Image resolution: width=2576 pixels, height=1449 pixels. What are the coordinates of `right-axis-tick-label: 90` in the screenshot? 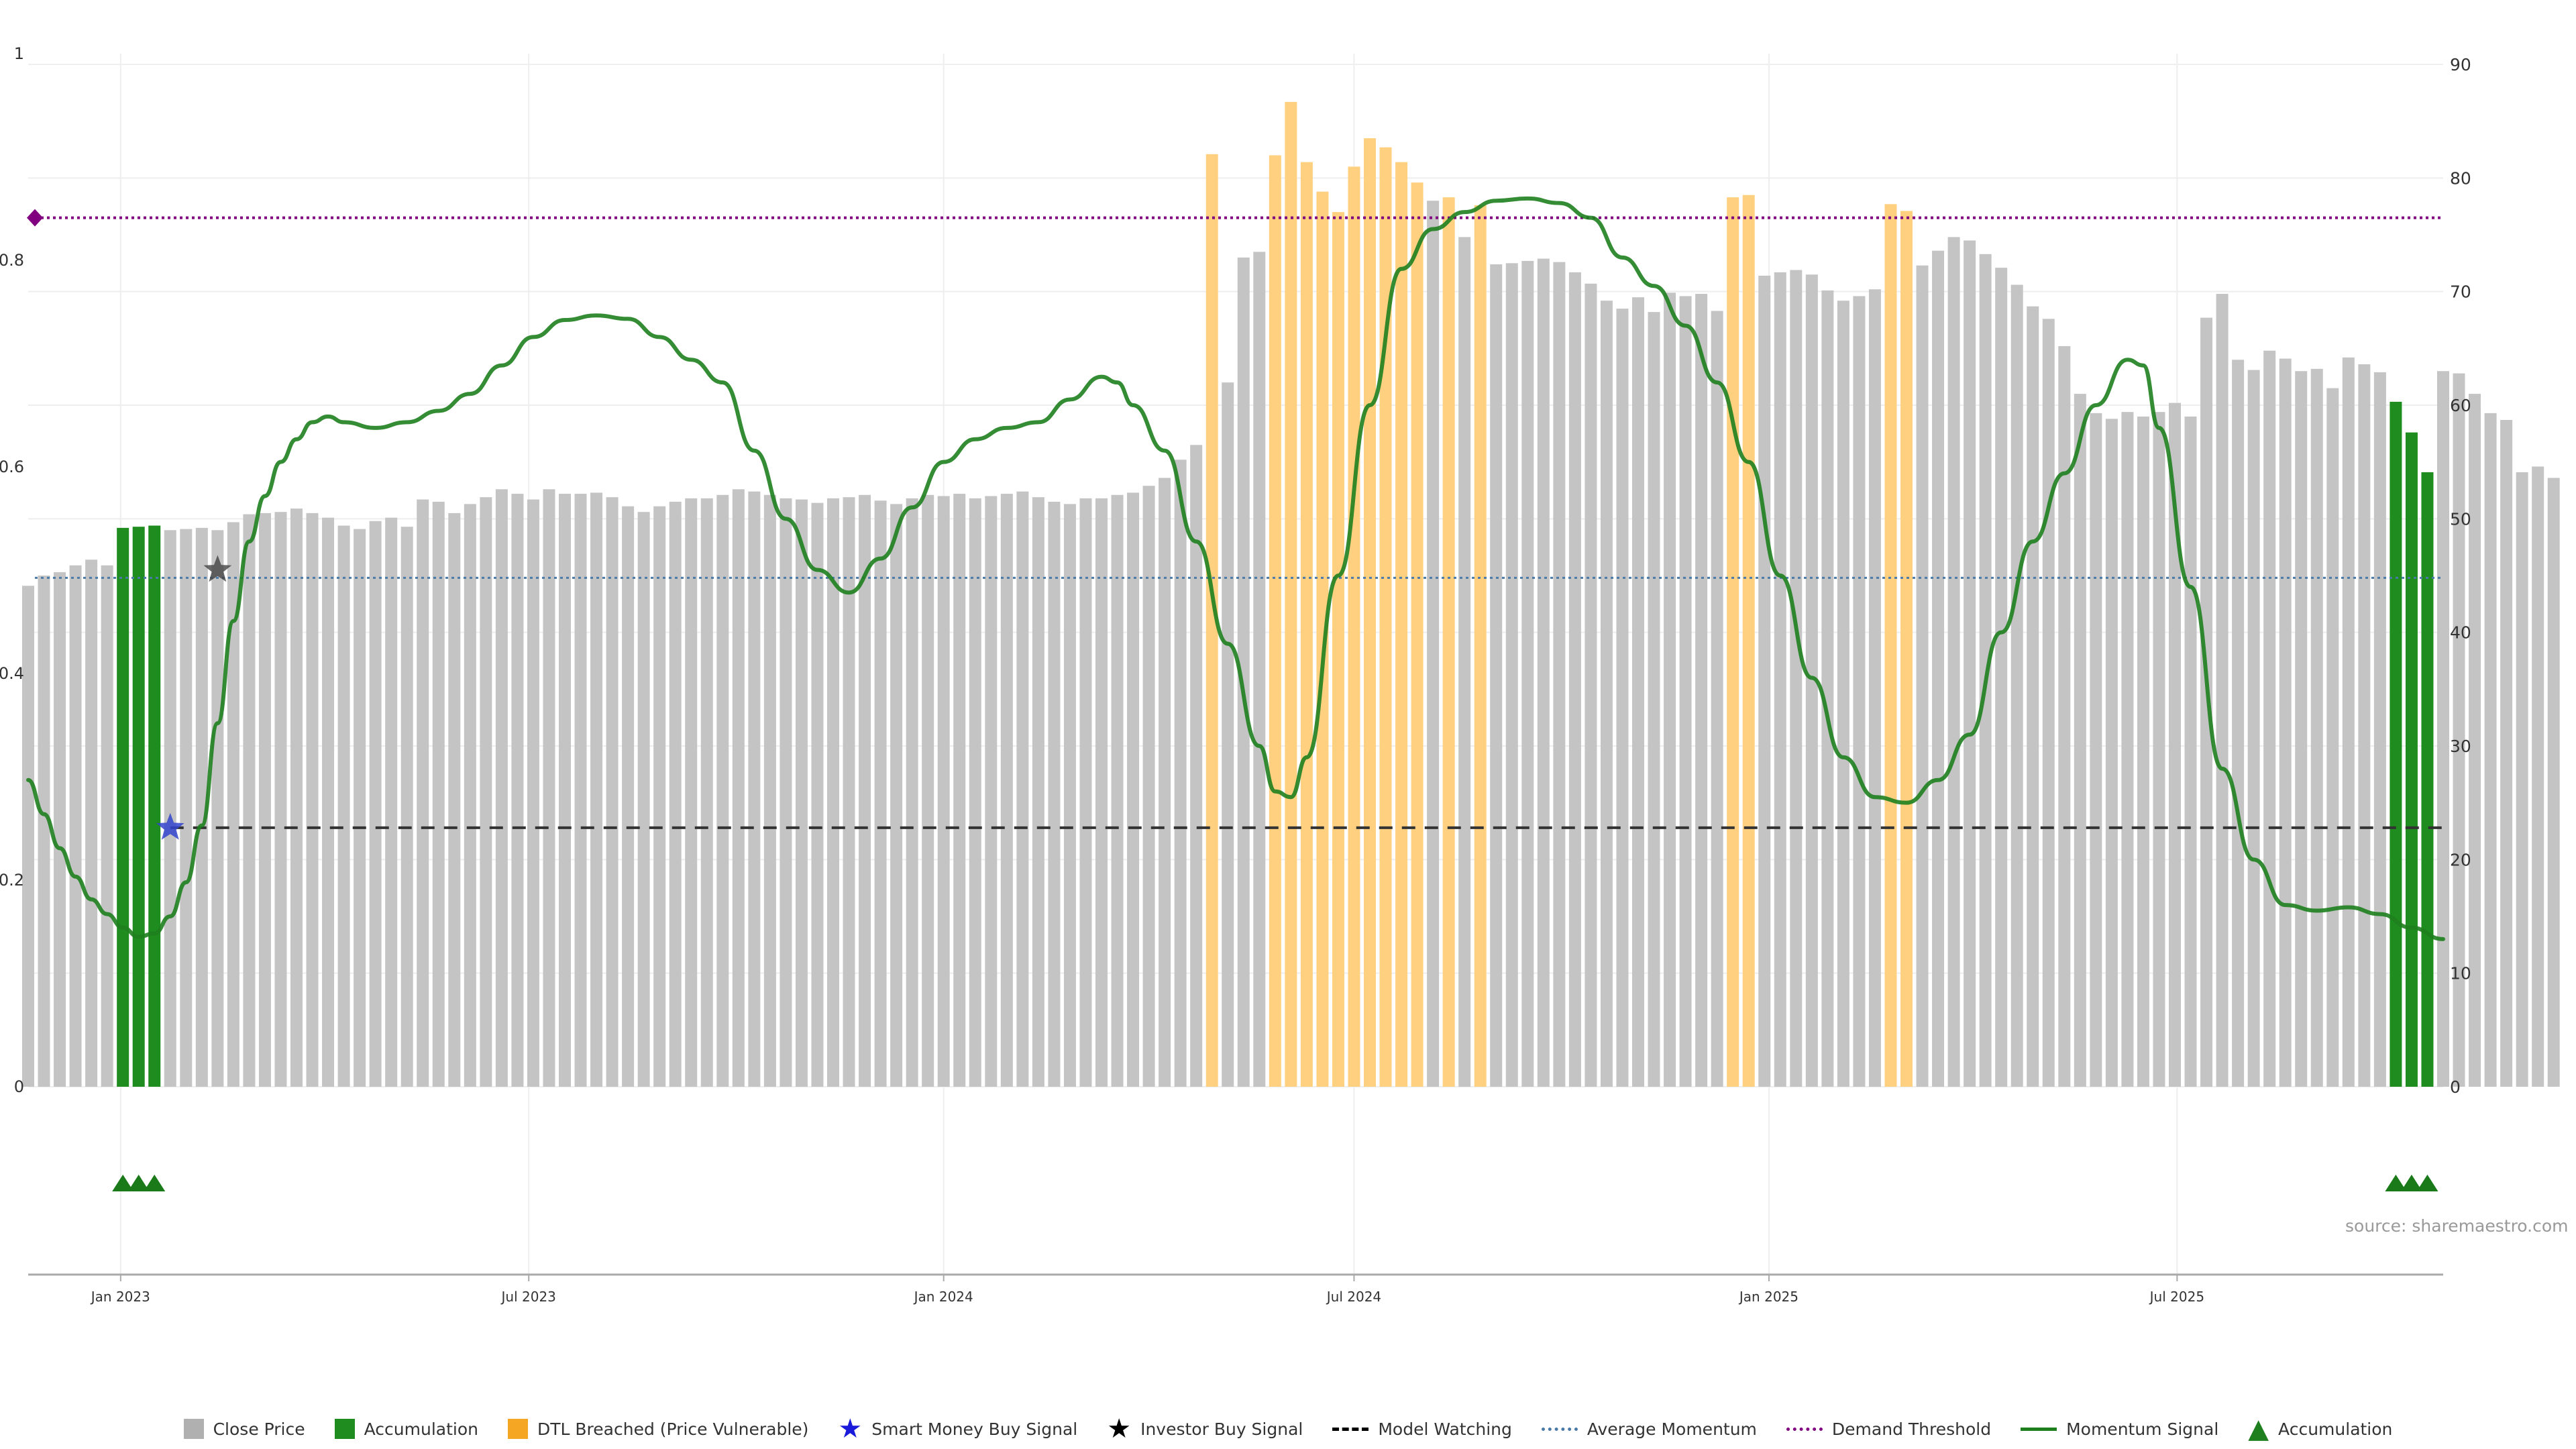 It's located at (2460, 64).